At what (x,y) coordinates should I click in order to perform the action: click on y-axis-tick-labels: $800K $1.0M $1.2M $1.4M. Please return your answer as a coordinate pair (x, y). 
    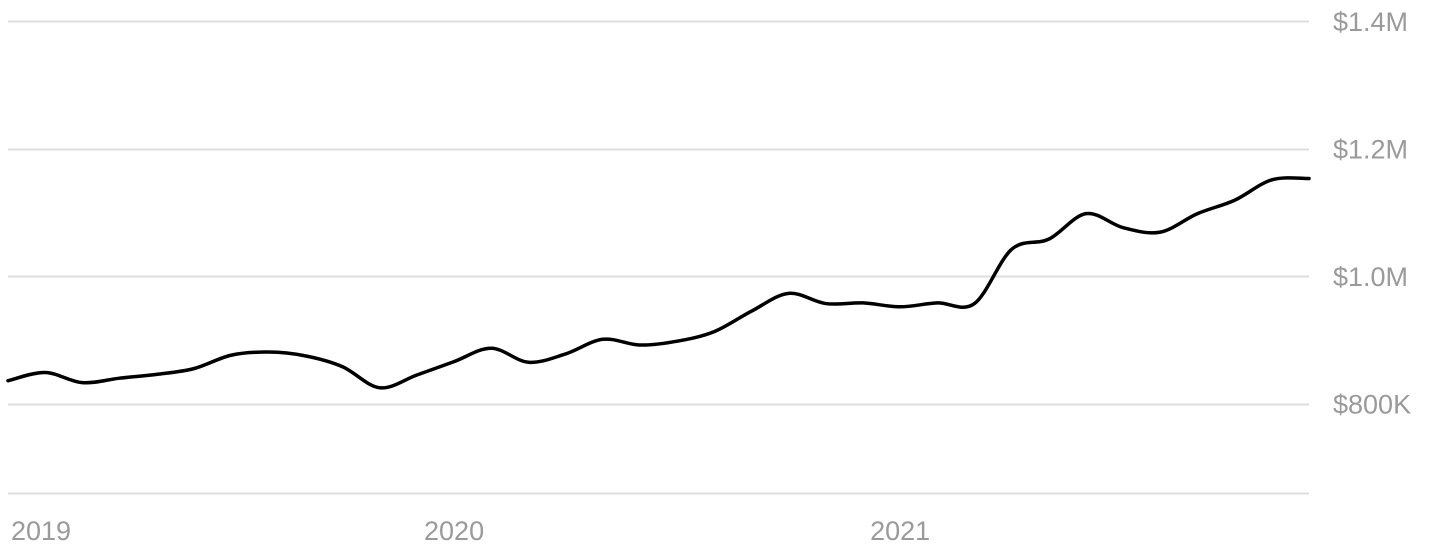
    Looking at the image, I should click on (1372, 213).